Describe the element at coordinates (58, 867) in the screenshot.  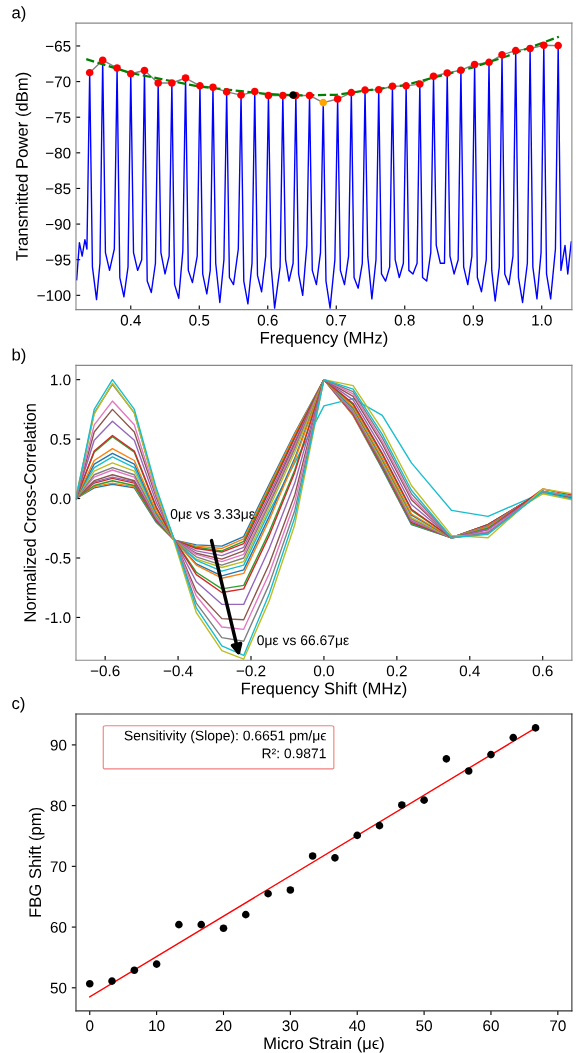
I see `y-tick-label: 70` at that location.